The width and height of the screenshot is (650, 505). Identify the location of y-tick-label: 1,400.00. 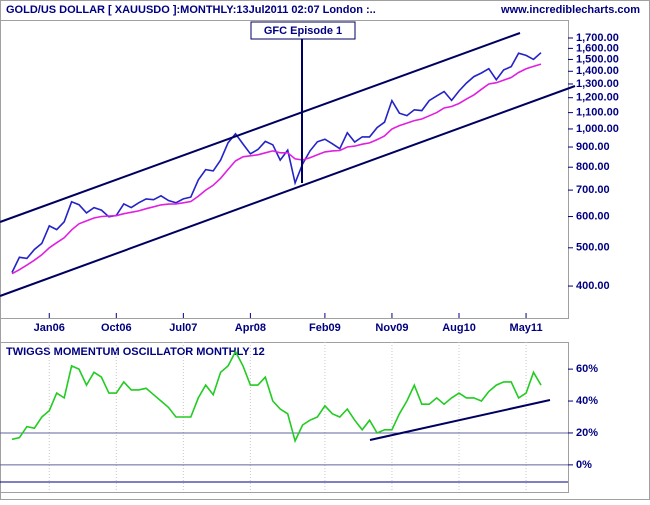
(597, 71).